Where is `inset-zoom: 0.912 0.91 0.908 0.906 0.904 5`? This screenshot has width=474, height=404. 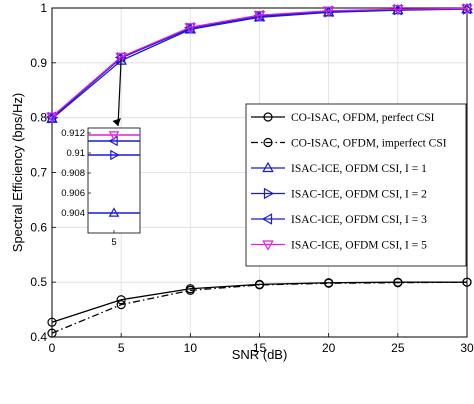 inset-zoom: 0.912 0.91 0.908 0.906 0.904 5 is located at coordinates (101, 187).